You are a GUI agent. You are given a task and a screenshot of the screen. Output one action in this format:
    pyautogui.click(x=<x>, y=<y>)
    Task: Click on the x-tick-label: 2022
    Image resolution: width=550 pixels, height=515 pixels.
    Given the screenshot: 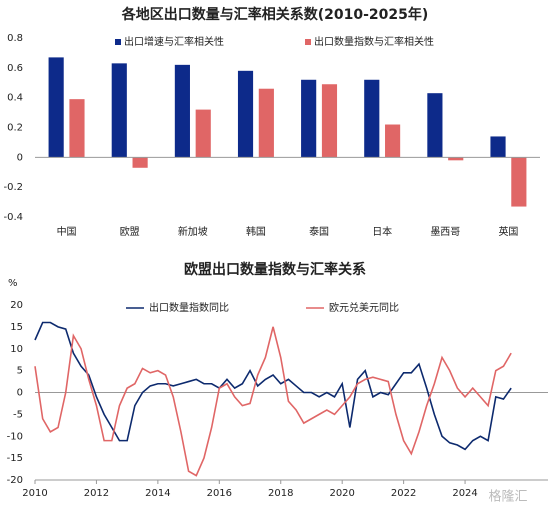 What is the action you would take?
    pyautogui.click(x=403, y=493)
    